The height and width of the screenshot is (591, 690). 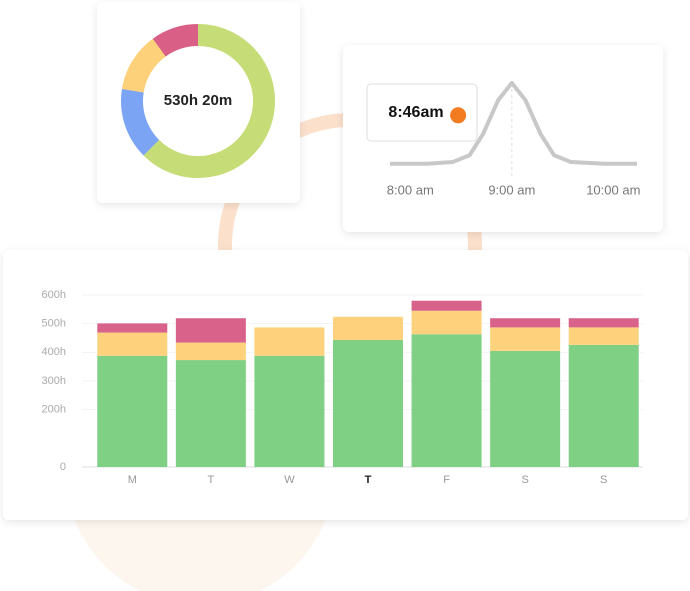 I want to click on x-tick-label: M, so click(x=132, y=480).